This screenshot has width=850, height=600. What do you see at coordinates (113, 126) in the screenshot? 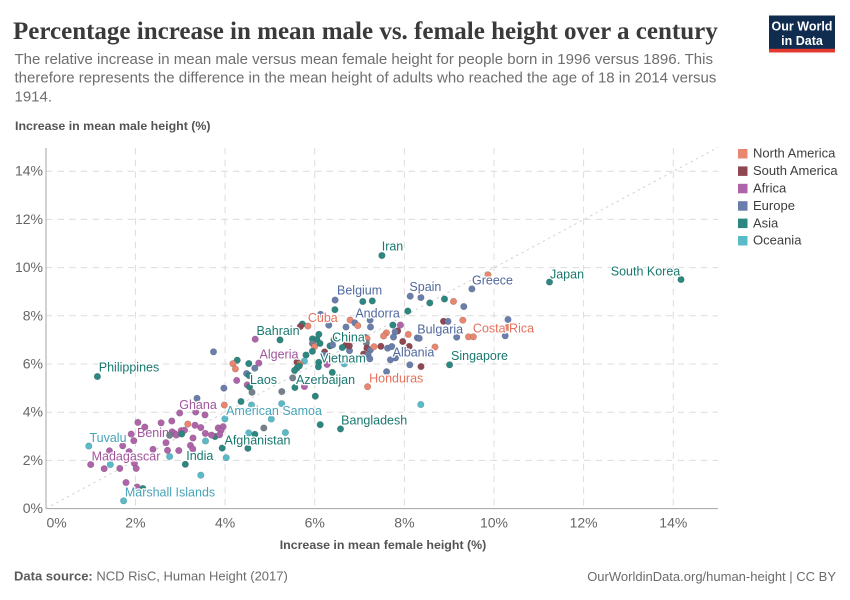
I see `svg-text:Increase in mean male height (: Increase in mean male height (%)` at bounding box center [113, 126].